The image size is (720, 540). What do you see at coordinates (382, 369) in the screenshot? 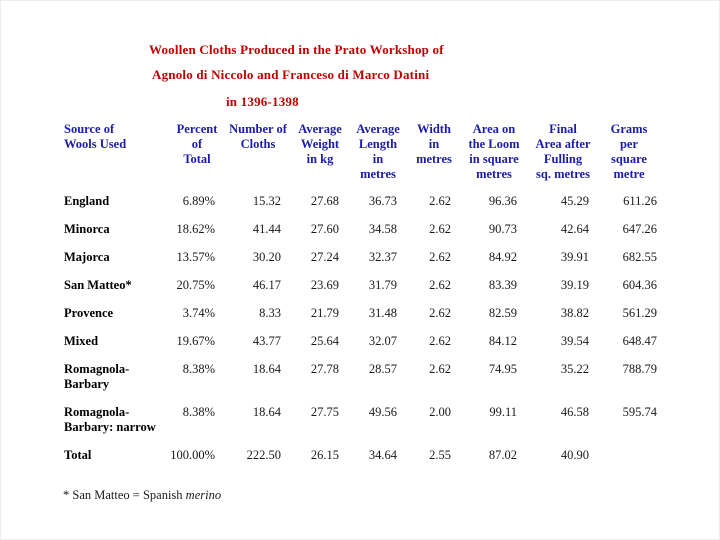
I see `cell-length: 28.57` at bounding box center [382, 369].